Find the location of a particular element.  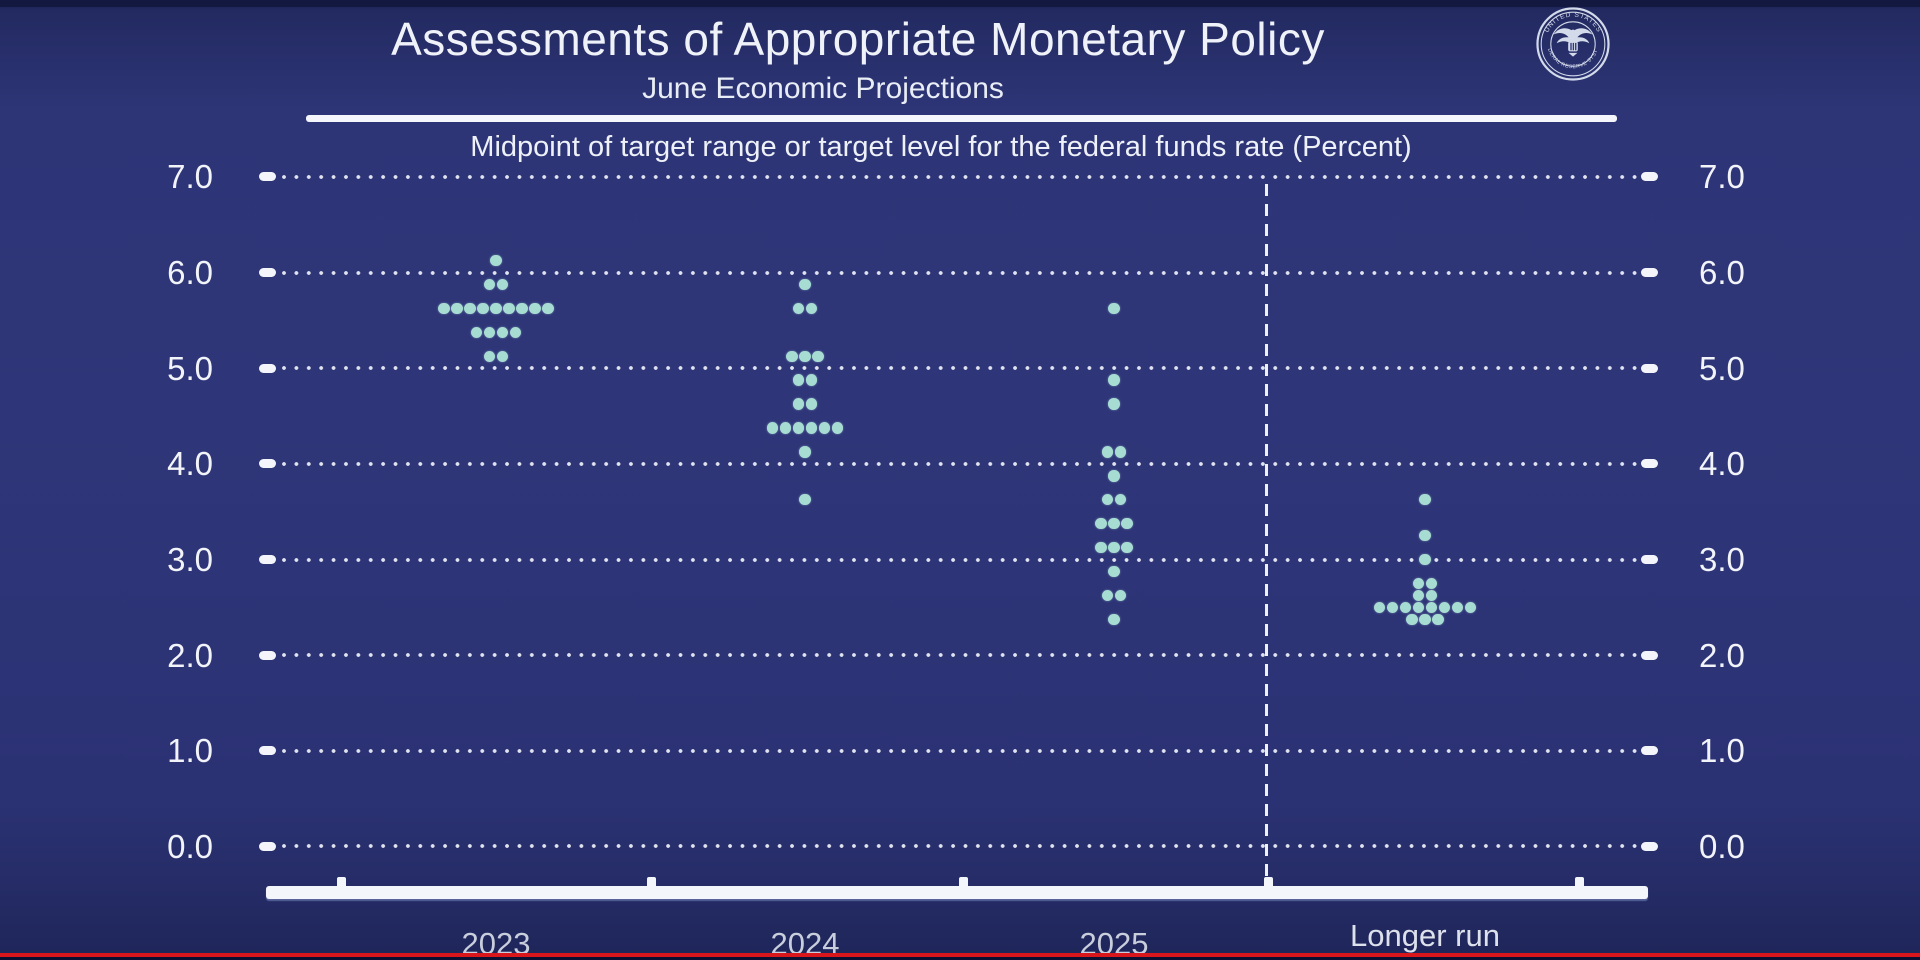

dot-2023-5.125-2 is located at coordinates (502, 356).